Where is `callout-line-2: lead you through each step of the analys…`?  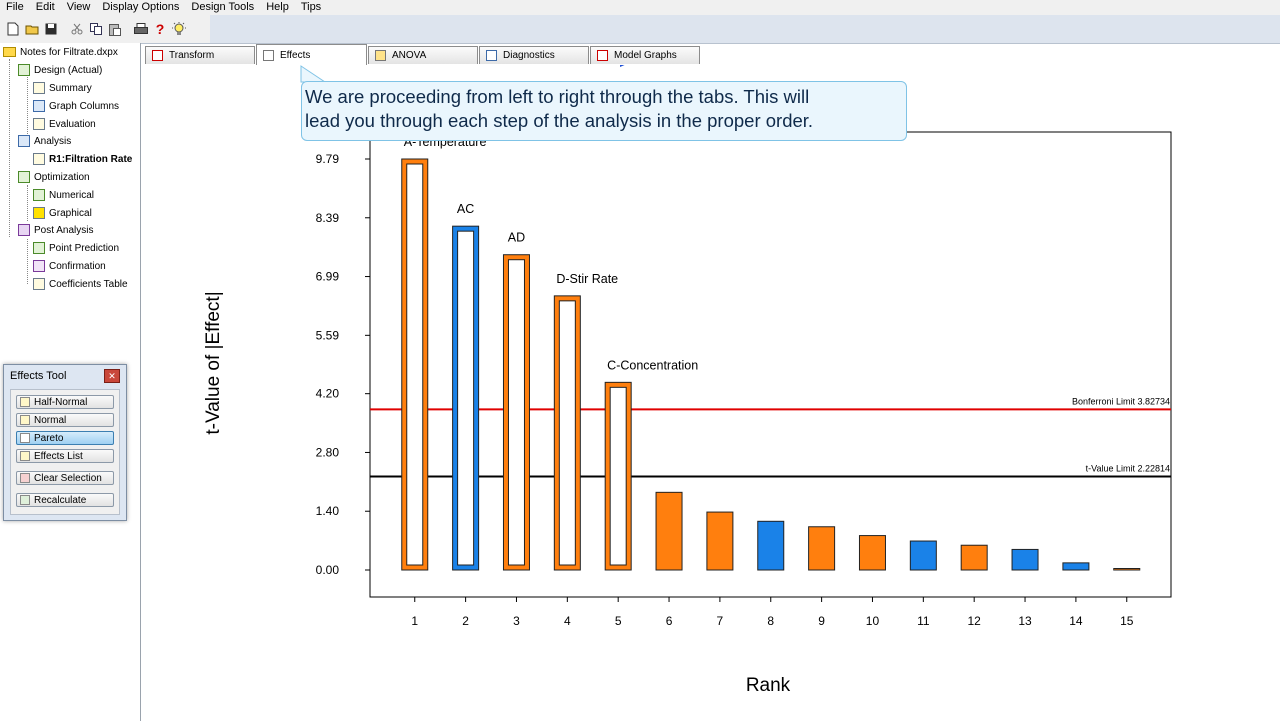 callout-line-2: lead you through each step of the analys… is located at coordinates (559, 120).